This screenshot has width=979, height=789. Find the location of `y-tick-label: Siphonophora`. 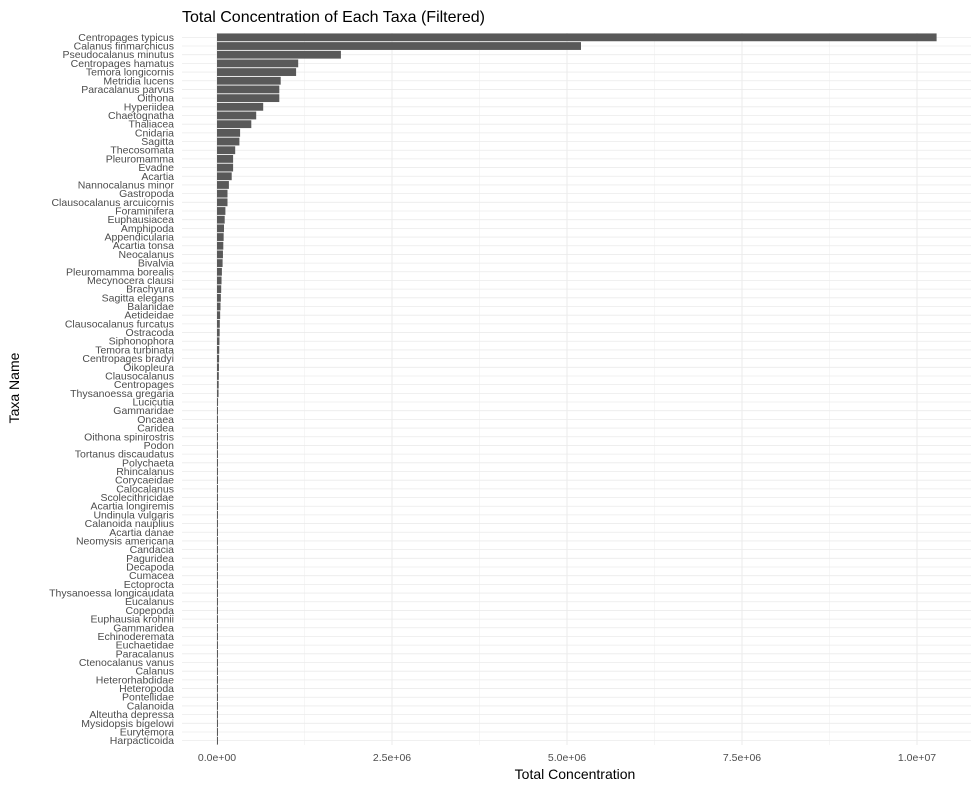

y-tick-label: Siphonophora is located at coordinates (142, 342).